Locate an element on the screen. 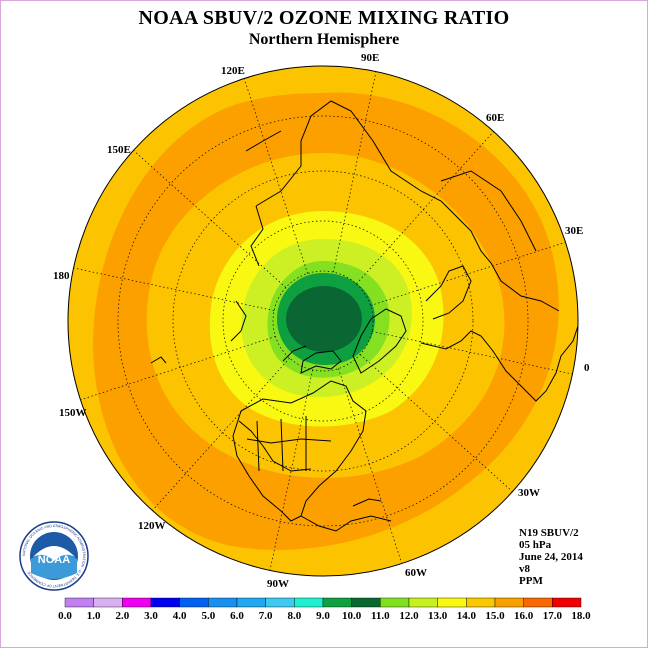 The image size is (648, 648). info-units: PPM is located at coordinates (531, 581).